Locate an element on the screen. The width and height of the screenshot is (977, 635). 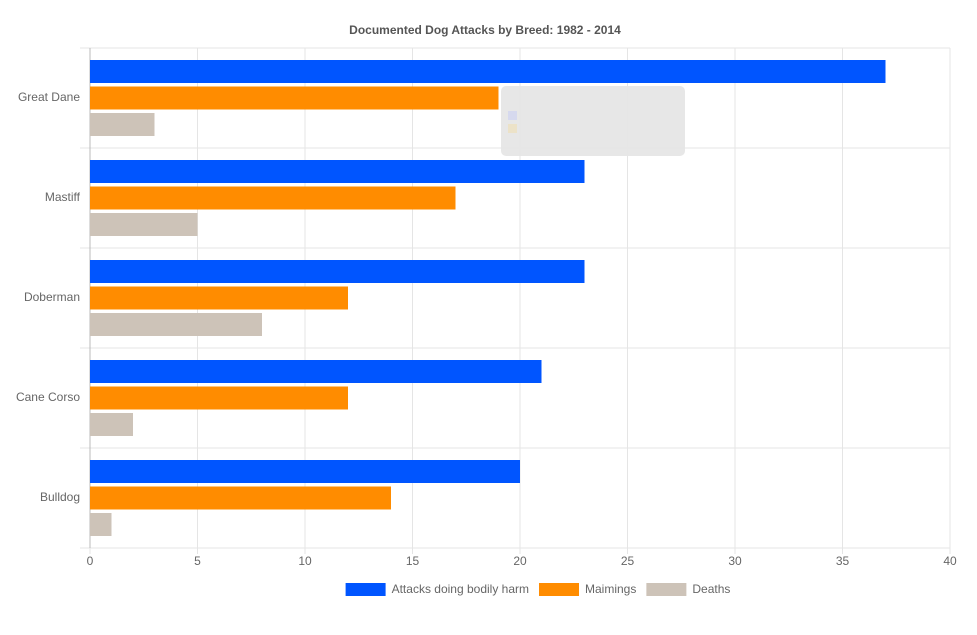
x-tick-label: 35 is located at coordinates (843, 561).